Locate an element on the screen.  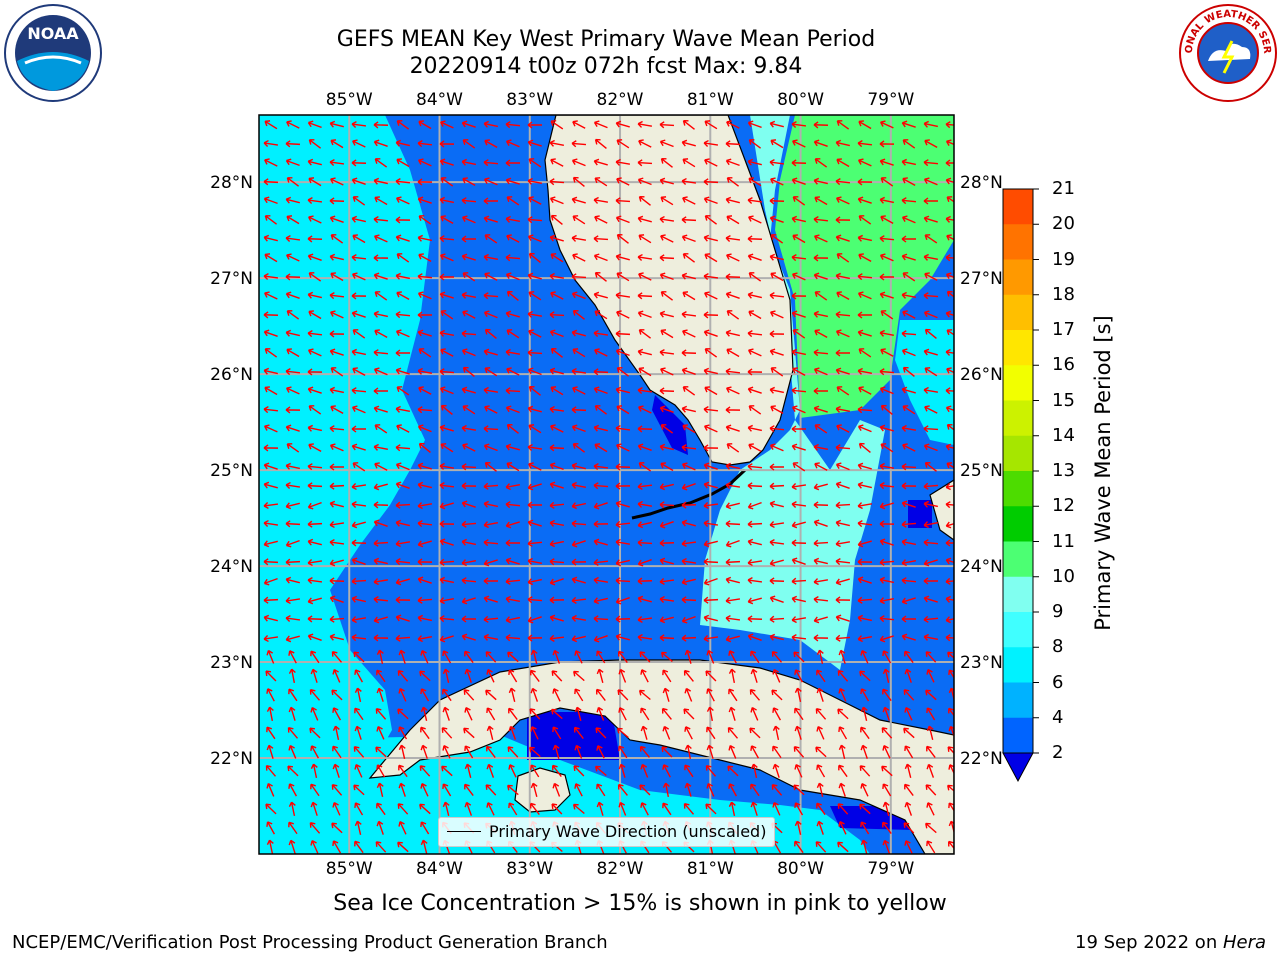
ocean-light-east is located at coordinates (792, 392).